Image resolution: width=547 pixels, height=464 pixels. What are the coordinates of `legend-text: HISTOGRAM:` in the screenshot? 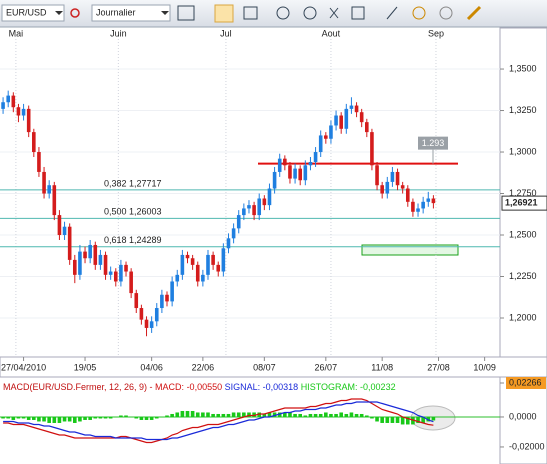 It's located at (329, 387).